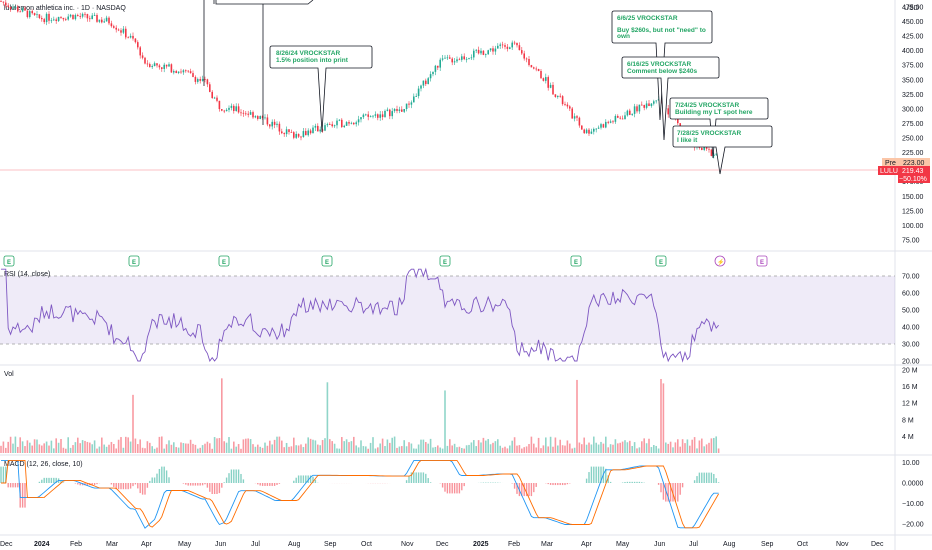 The height and width of the screenshot is (550, 932). I want to click on earnings-badges: E E E E E E E ⚡ E, so click(385, 261).